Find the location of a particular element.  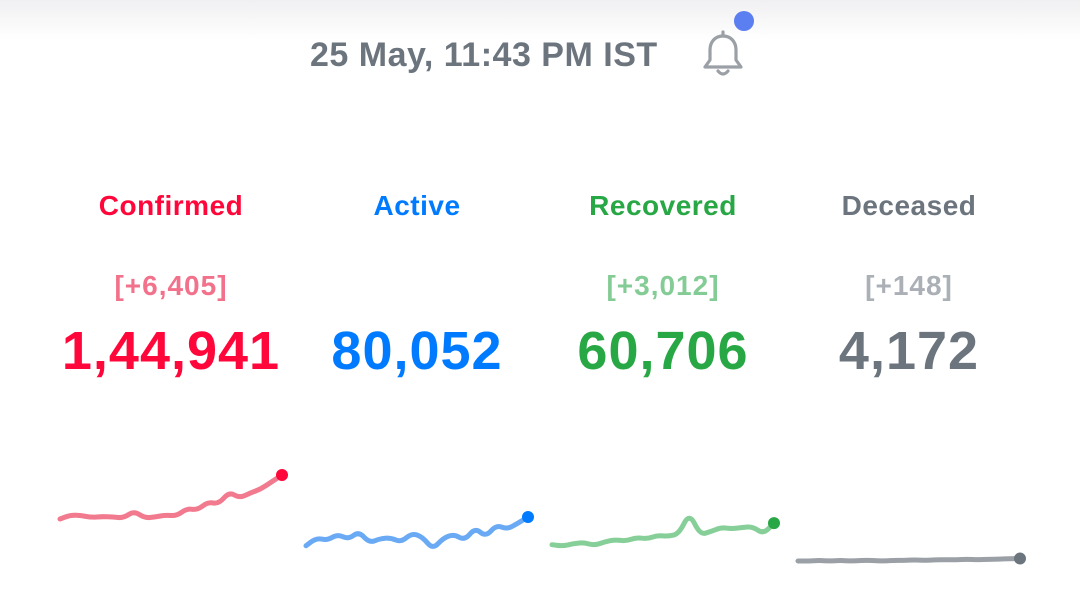

sparkline-path-active is located at coordinates (417, 531).